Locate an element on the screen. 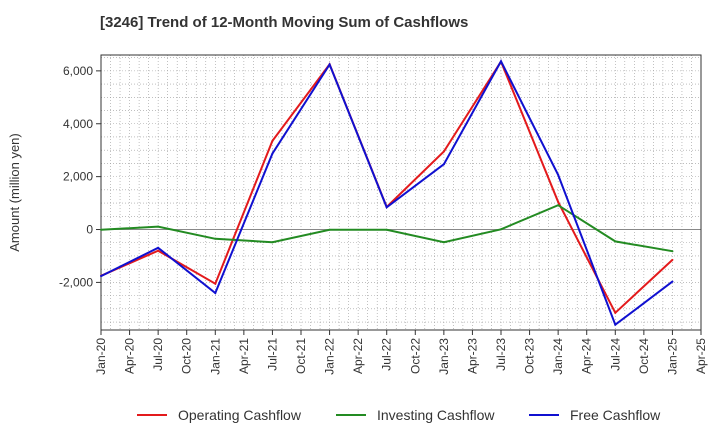  x-tick-label: Jan-23 is located at coordinates (444, 356).